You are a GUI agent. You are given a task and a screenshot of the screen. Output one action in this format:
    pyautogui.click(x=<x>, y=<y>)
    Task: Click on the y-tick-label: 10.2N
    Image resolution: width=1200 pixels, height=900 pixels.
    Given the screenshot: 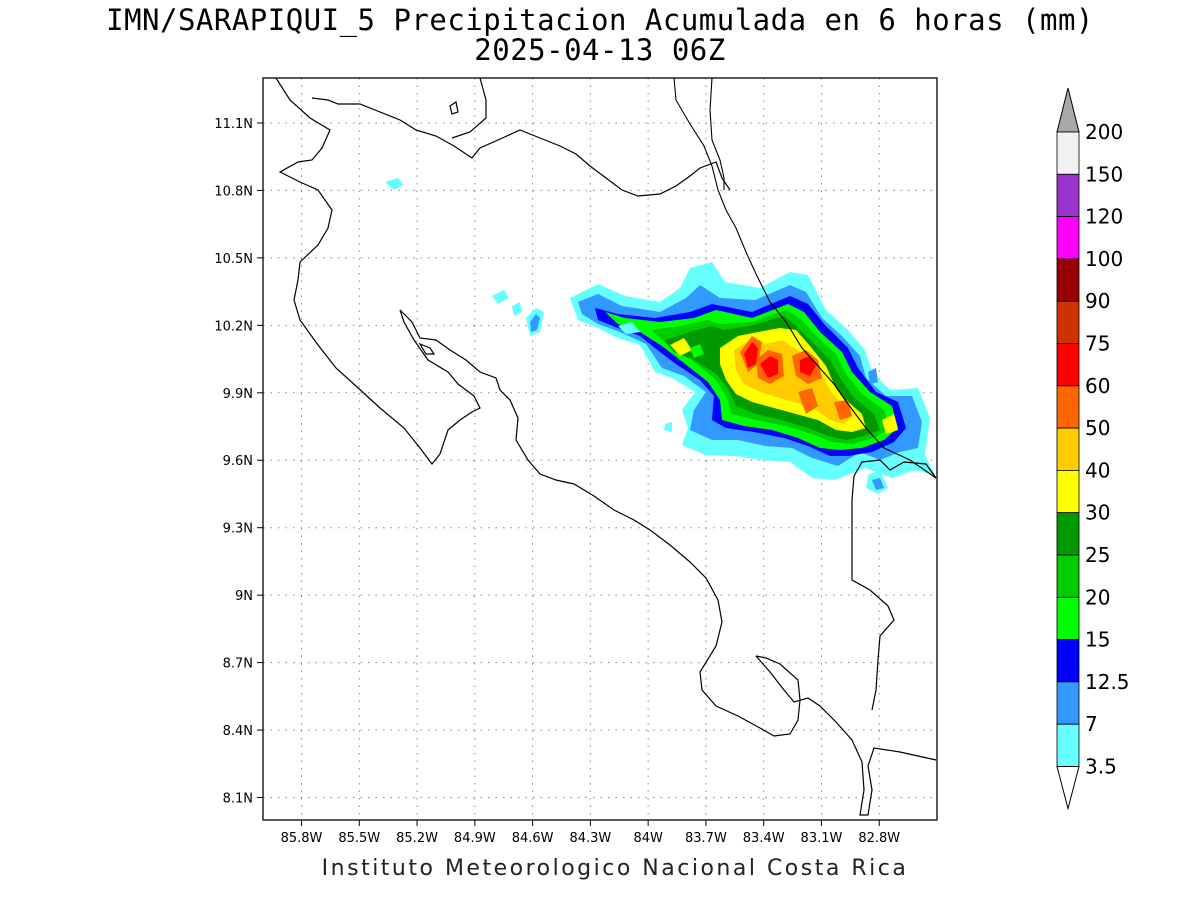 What is the action you would take?
    pyautogui.click(x=233, y=326)
    